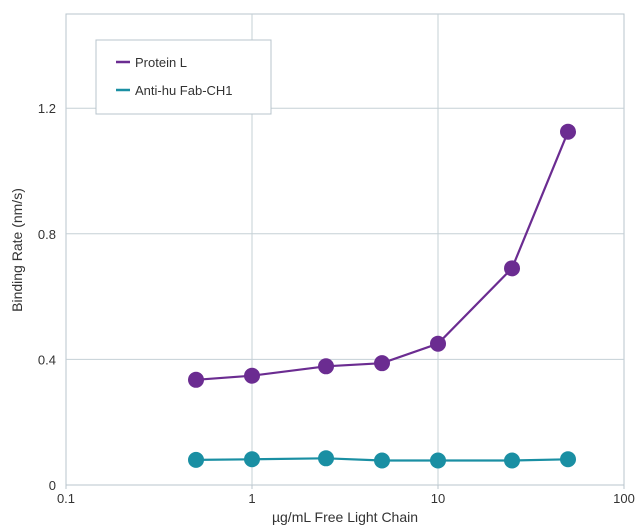 The image size is (640, 527). I want to click on legend: Protein L Anti-hu Fab-CH1, so click(183, 77).